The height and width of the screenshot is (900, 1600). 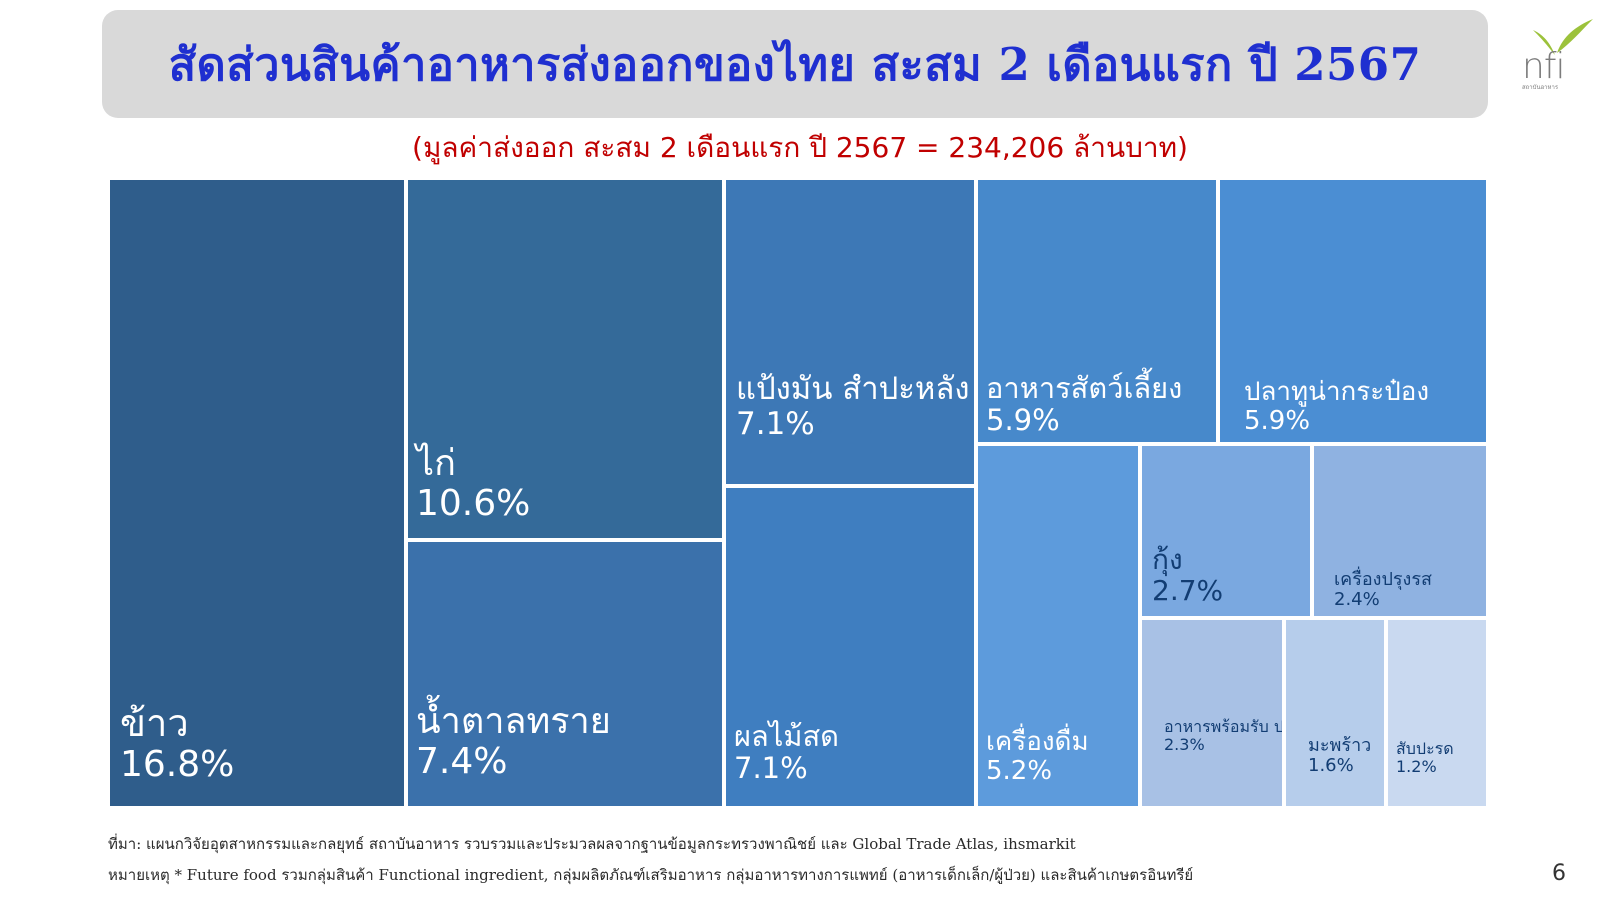 What do you see at coordinates (1337, 392) in the screenshot?
I see `canned-tuna-name: ปลาทูน่ากระป๋อง` at bounding box center [1337, 392].